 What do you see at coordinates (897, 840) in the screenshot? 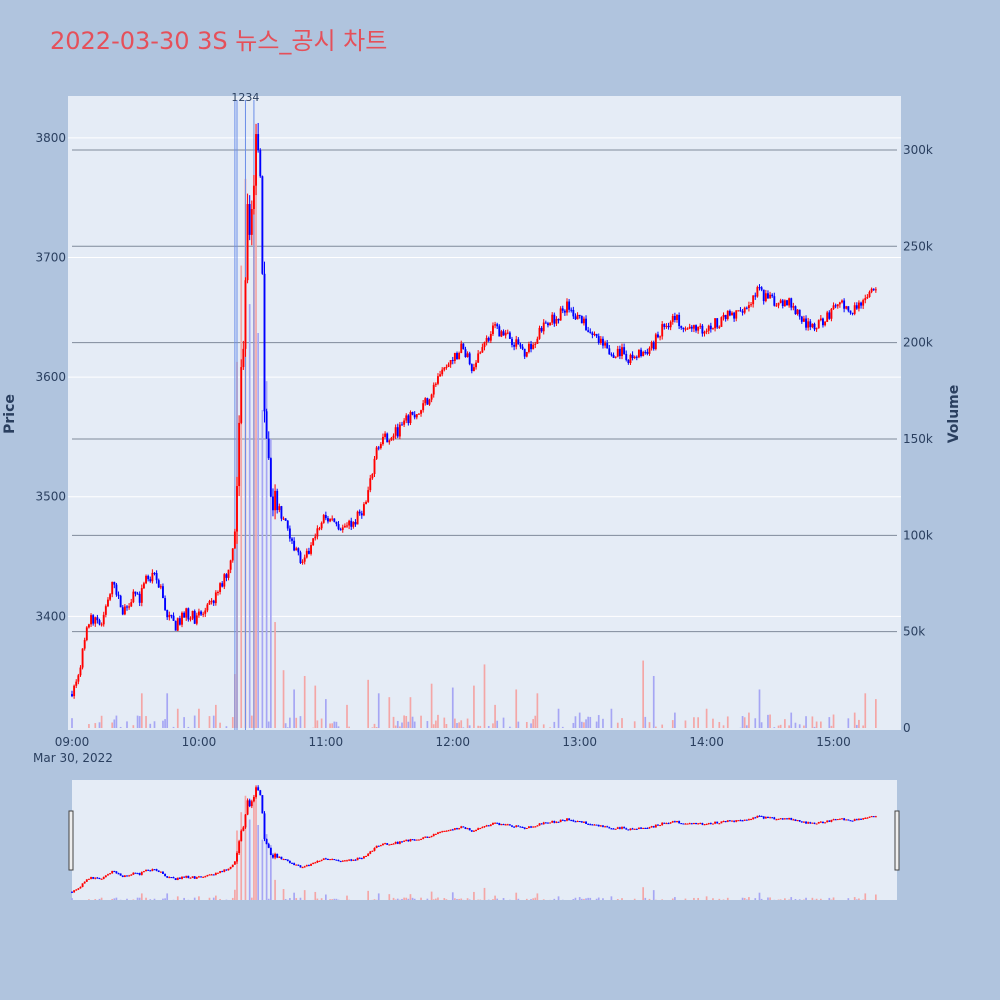
I see `range-slider-right-handle` at bounding box center [897, 840].